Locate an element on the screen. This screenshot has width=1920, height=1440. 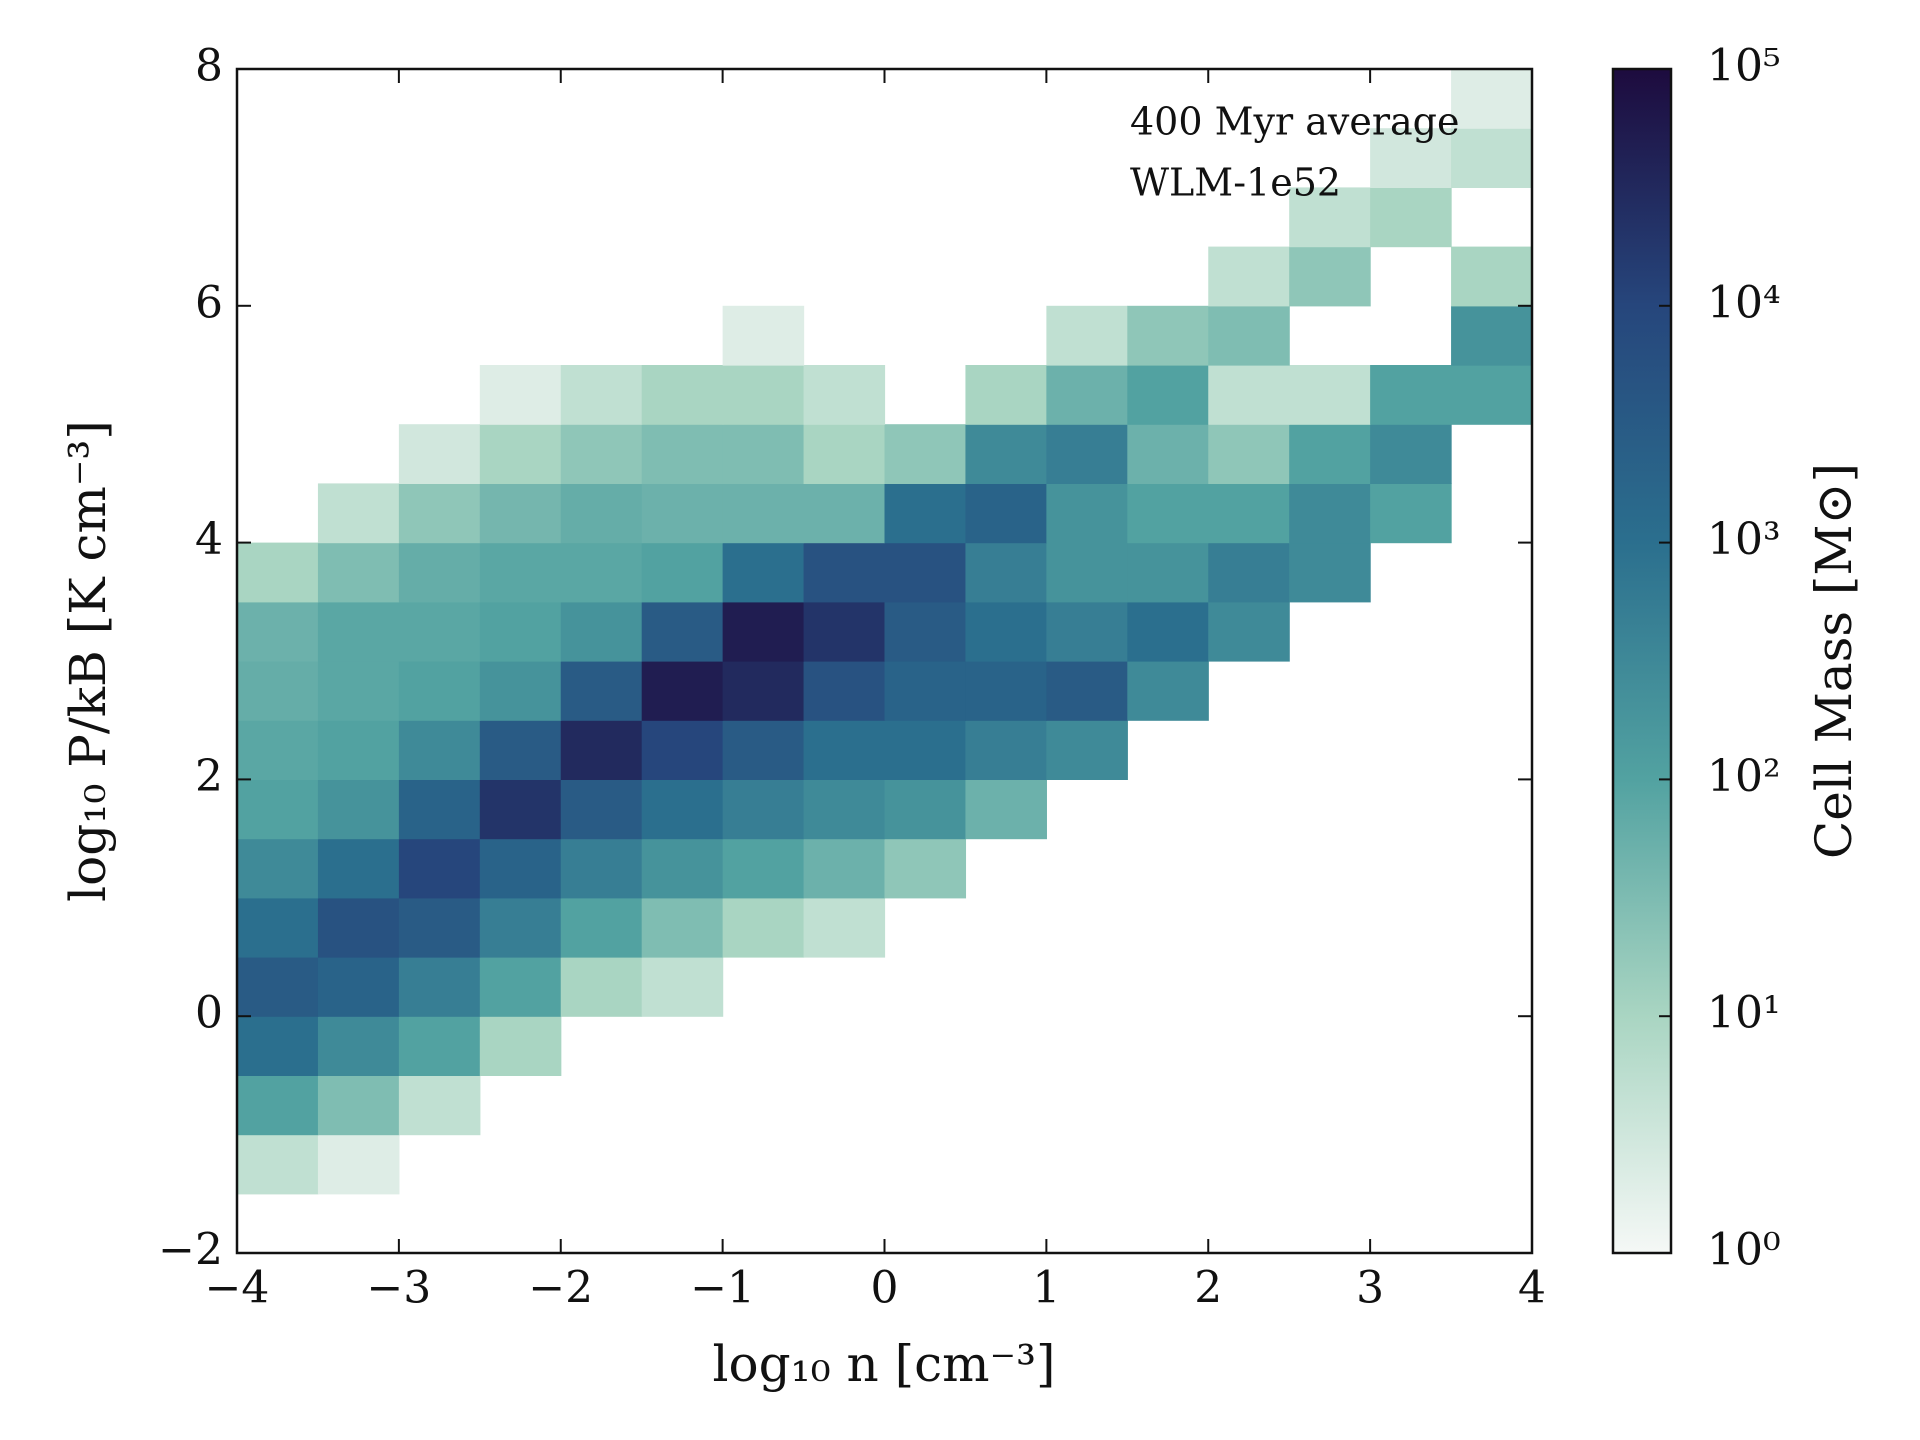
colorbar-frame is located at coordinates (1642, 661).